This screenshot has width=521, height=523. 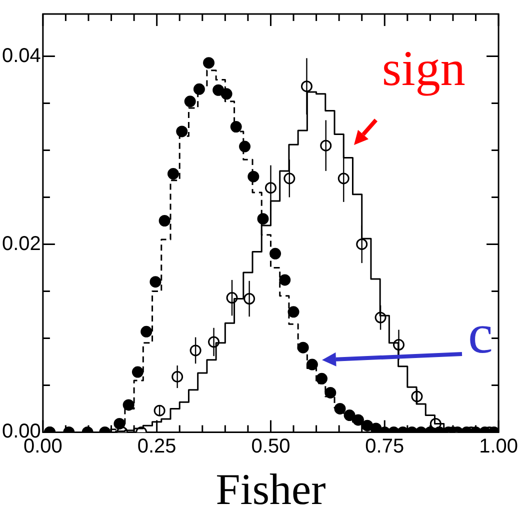 I want to click on x-tick-label: 0.50, so click(x=270, y=447).